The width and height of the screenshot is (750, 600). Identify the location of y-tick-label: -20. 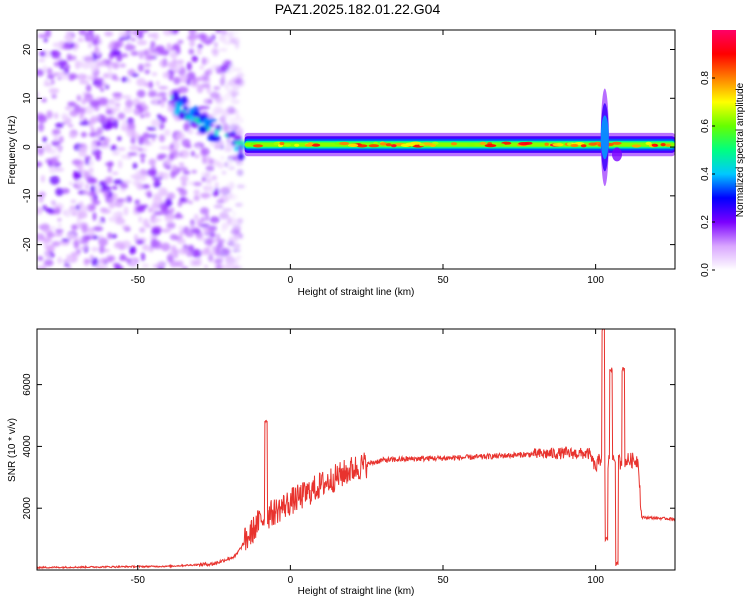
(27, 244).